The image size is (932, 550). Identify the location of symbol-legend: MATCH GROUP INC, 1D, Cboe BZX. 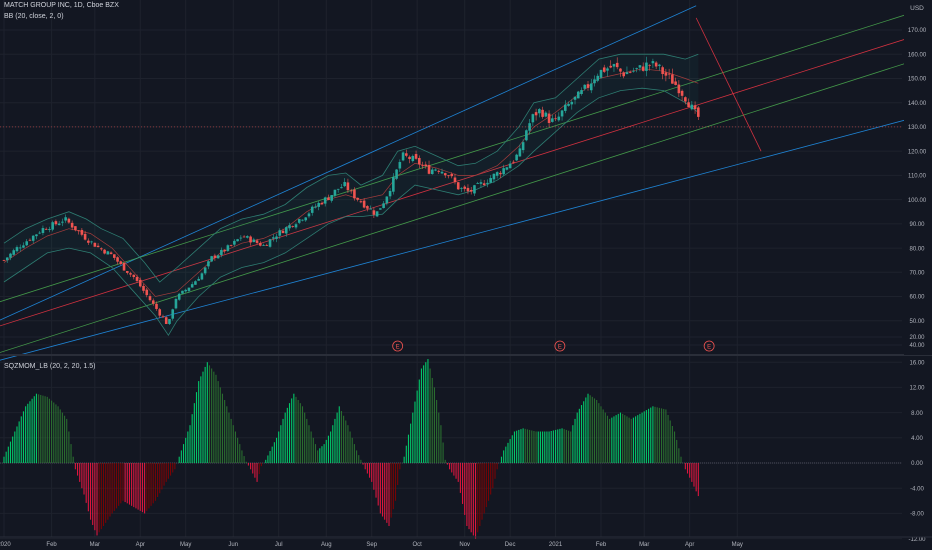
(61, 5).